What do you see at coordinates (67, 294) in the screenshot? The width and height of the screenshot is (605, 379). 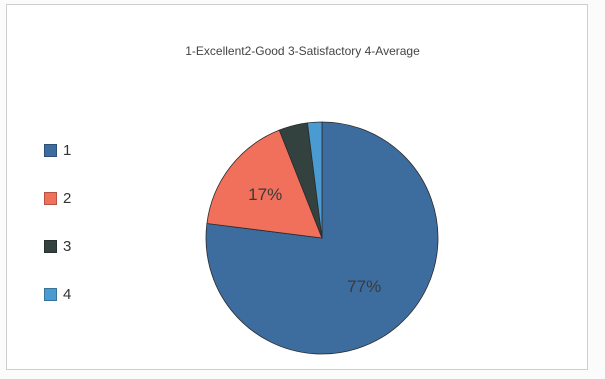 I see `legend-label-4: 4` at bounding box center [67, 294].